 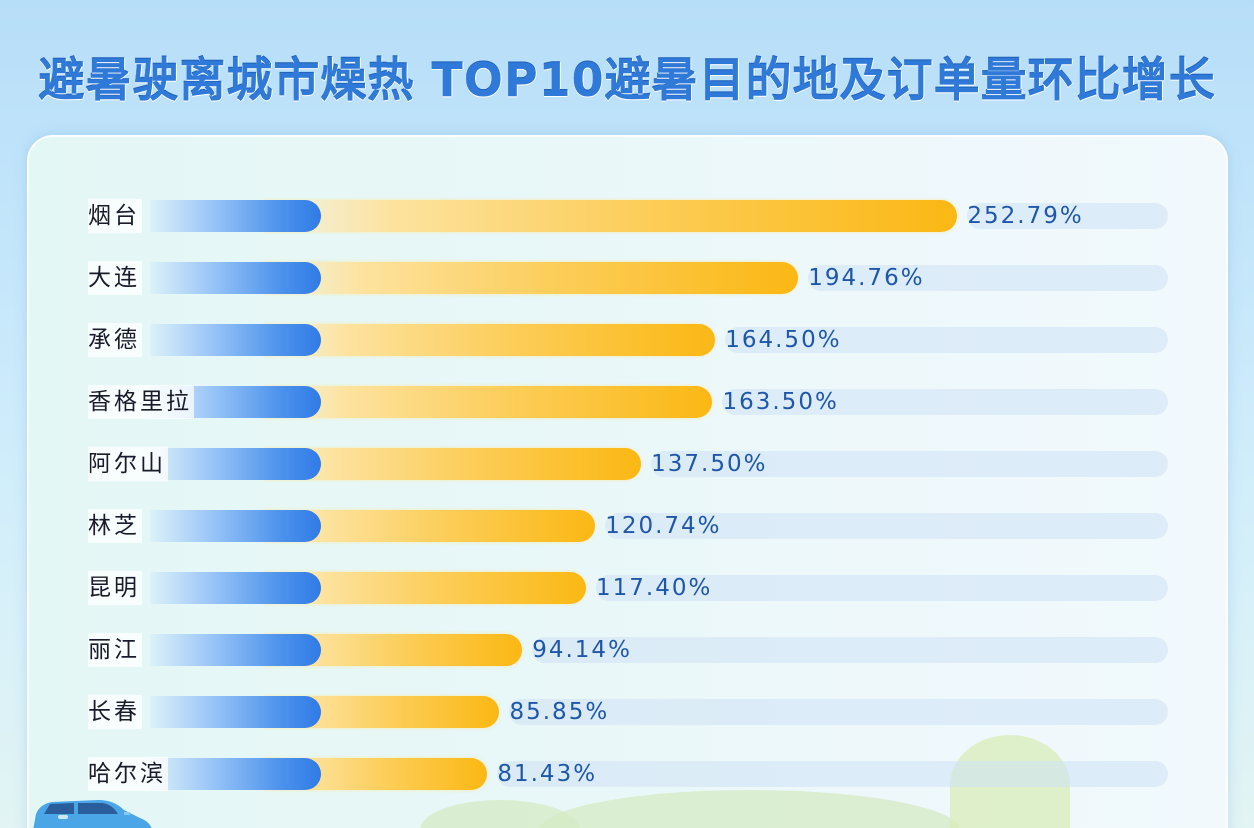 What do you see at coordinates (115, 712) in the screenshot?
I see `city-label: 长春` at bounding box center [115, 712].